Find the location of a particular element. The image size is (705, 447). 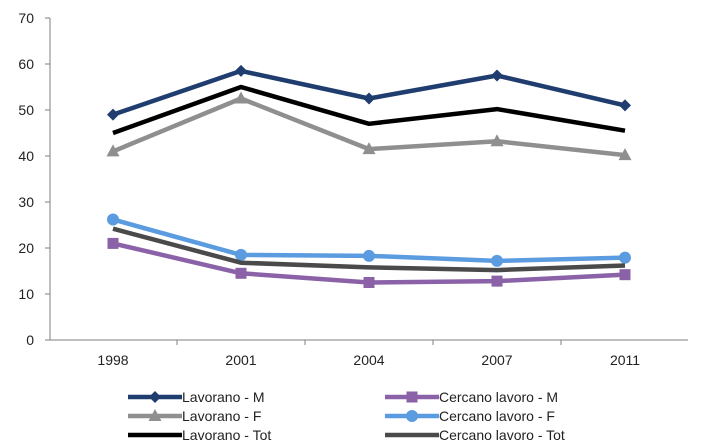

legend-item-lavorano-f: Lavorano - F is located at coordinates (194, 416).